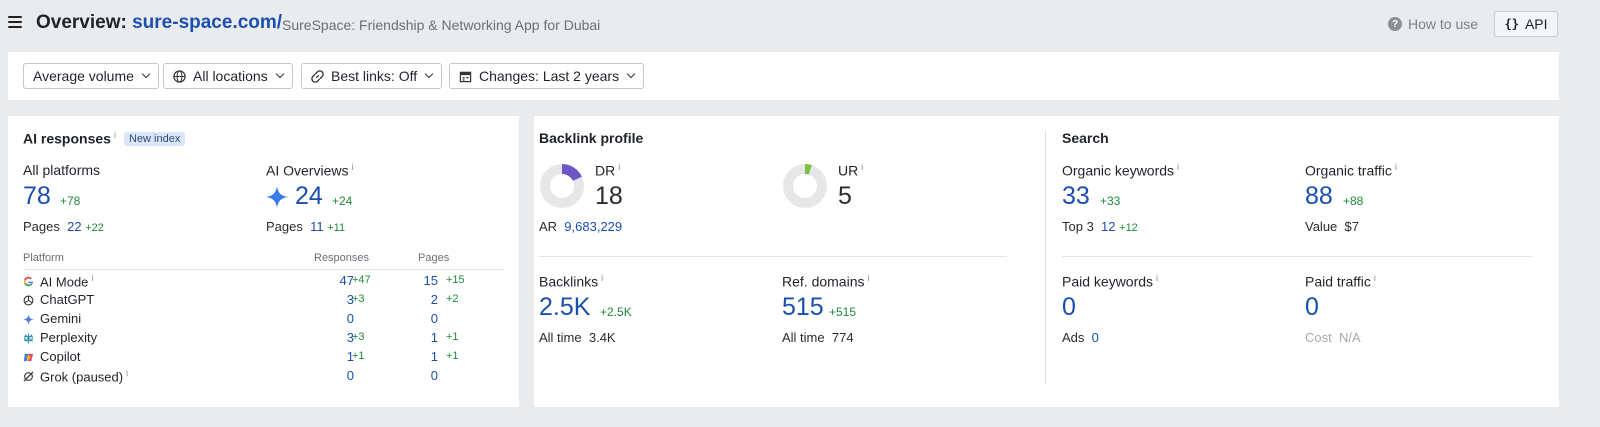  I want to click on locations-filter-label: All locations, so click(230, 76).